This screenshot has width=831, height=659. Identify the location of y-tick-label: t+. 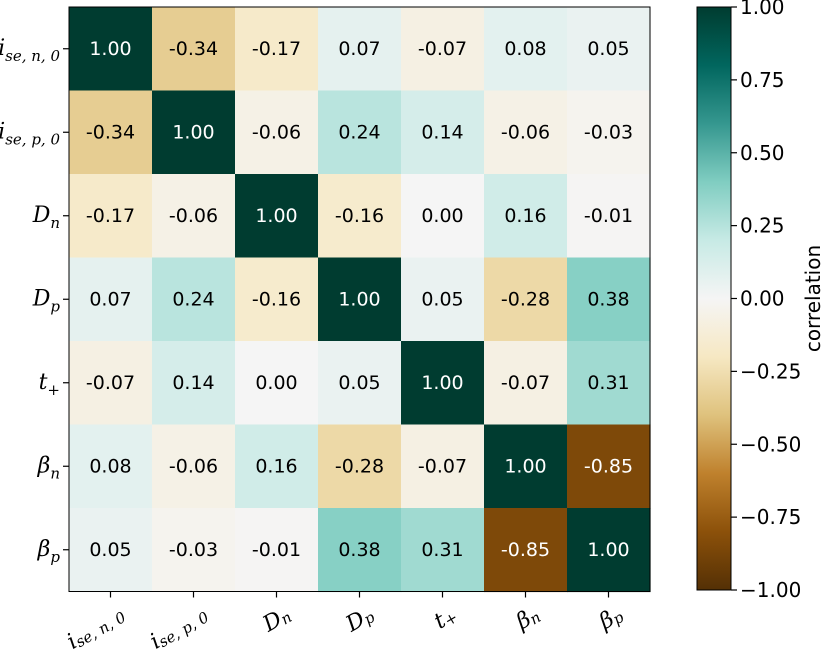
(49, 384).